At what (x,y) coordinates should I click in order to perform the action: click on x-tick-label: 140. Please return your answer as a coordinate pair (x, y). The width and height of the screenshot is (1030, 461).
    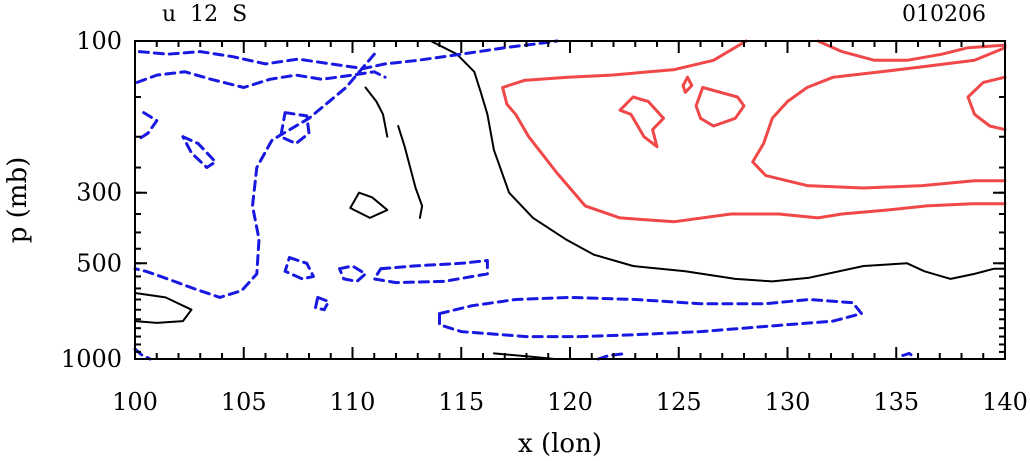
    Looking at the image, I should click on (1005, 402).